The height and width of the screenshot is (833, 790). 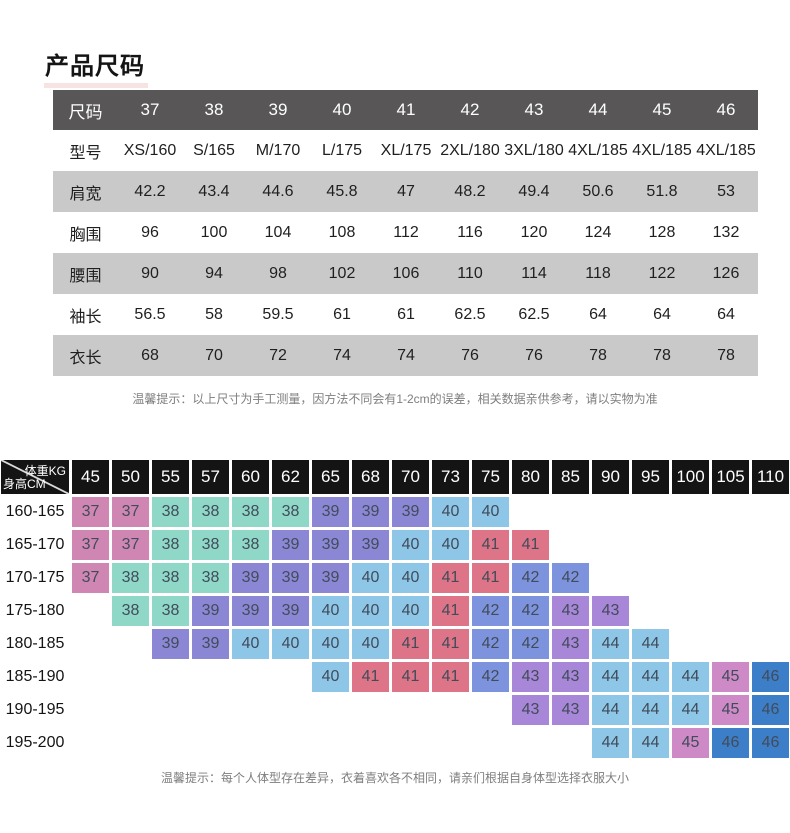 What do you see at coordinates (278, 273) in the screenshot?
I see `size-table-cell: 98` at bounding box center [278, 273].